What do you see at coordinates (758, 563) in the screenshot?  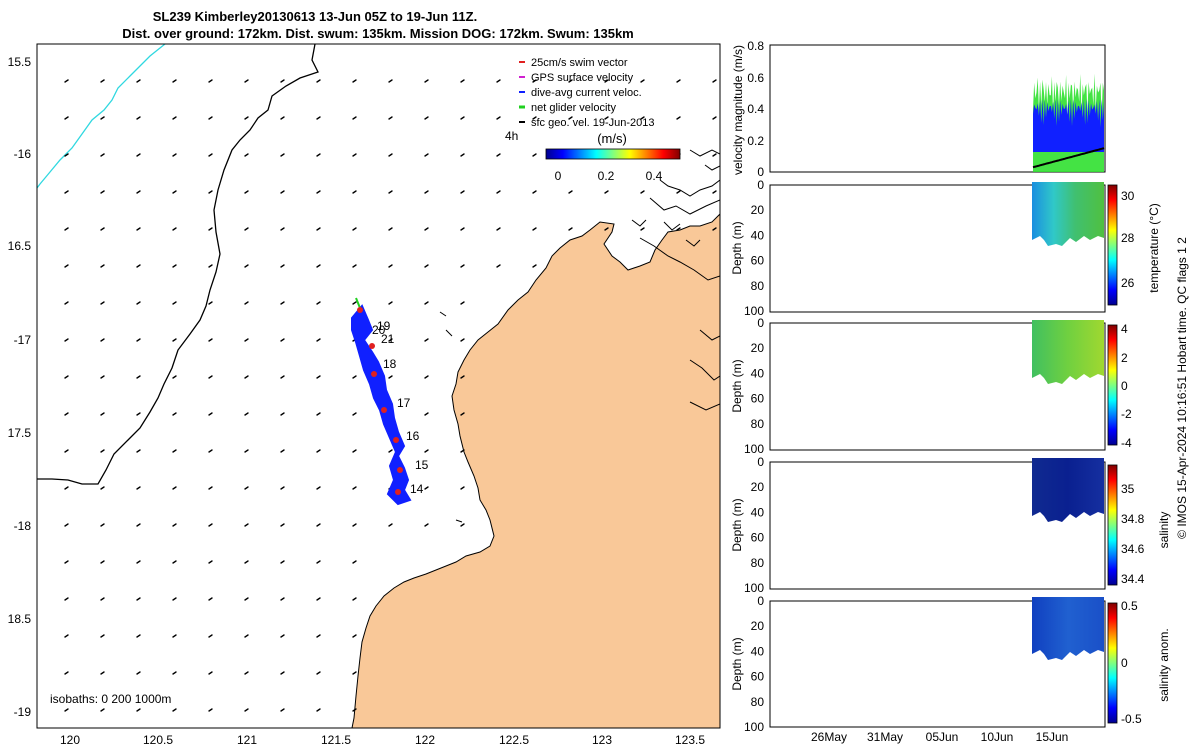 I see `depth-tick: 80` at bounding box center [758, 563].